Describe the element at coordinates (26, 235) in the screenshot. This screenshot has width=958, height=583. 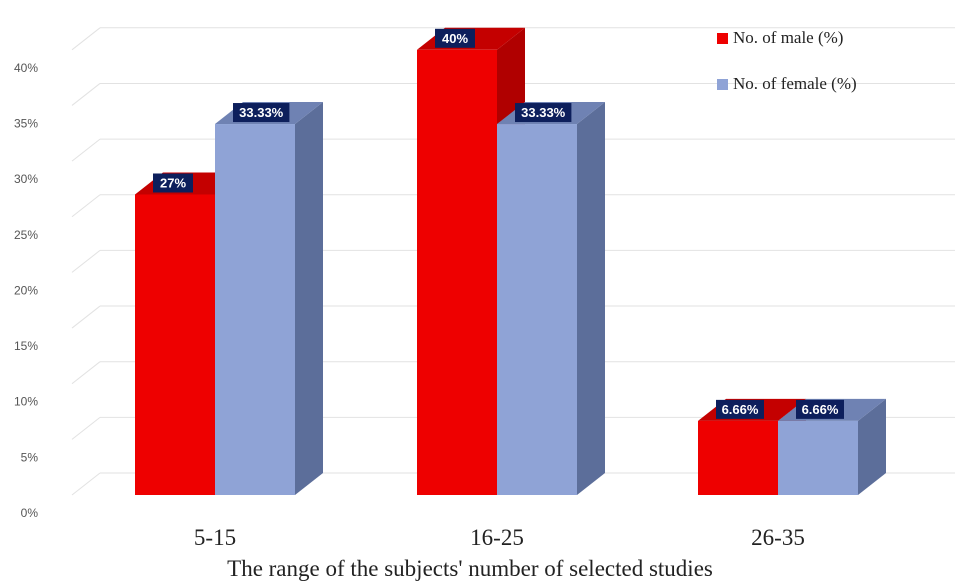
I see `y-tick-label: 25%` at that location.